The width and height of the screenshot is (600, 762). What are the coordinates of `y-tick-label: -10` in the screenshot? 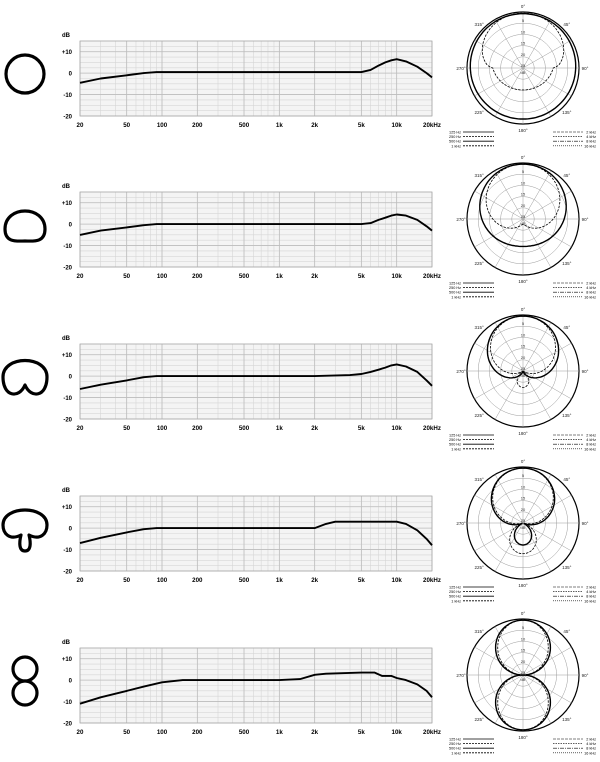 It's located at (67, 96).